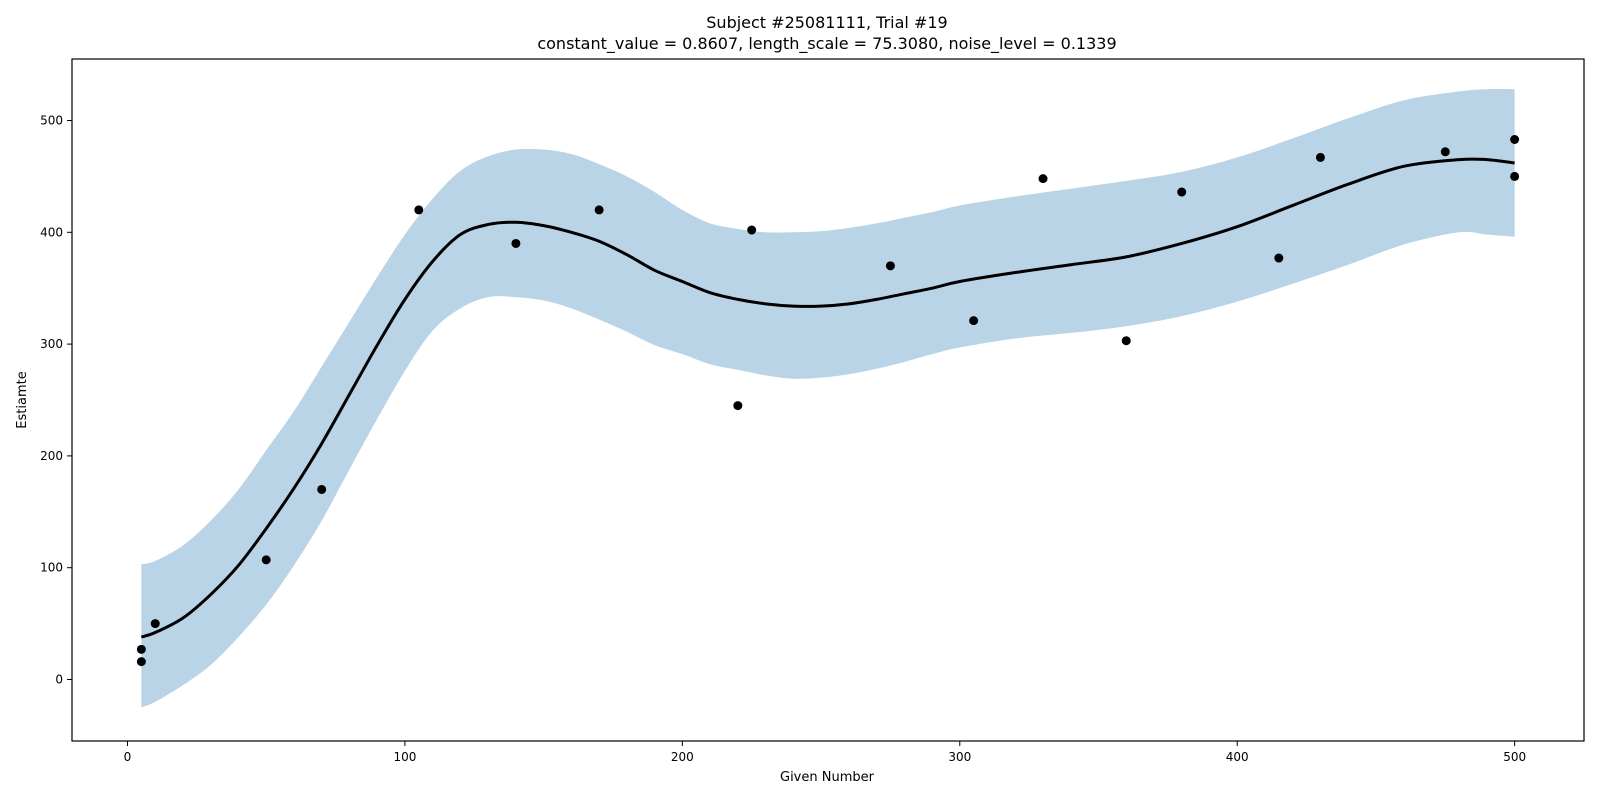 The image size is (1600, 800). I want to click on x-tick-label: 100, so click(404, 757).